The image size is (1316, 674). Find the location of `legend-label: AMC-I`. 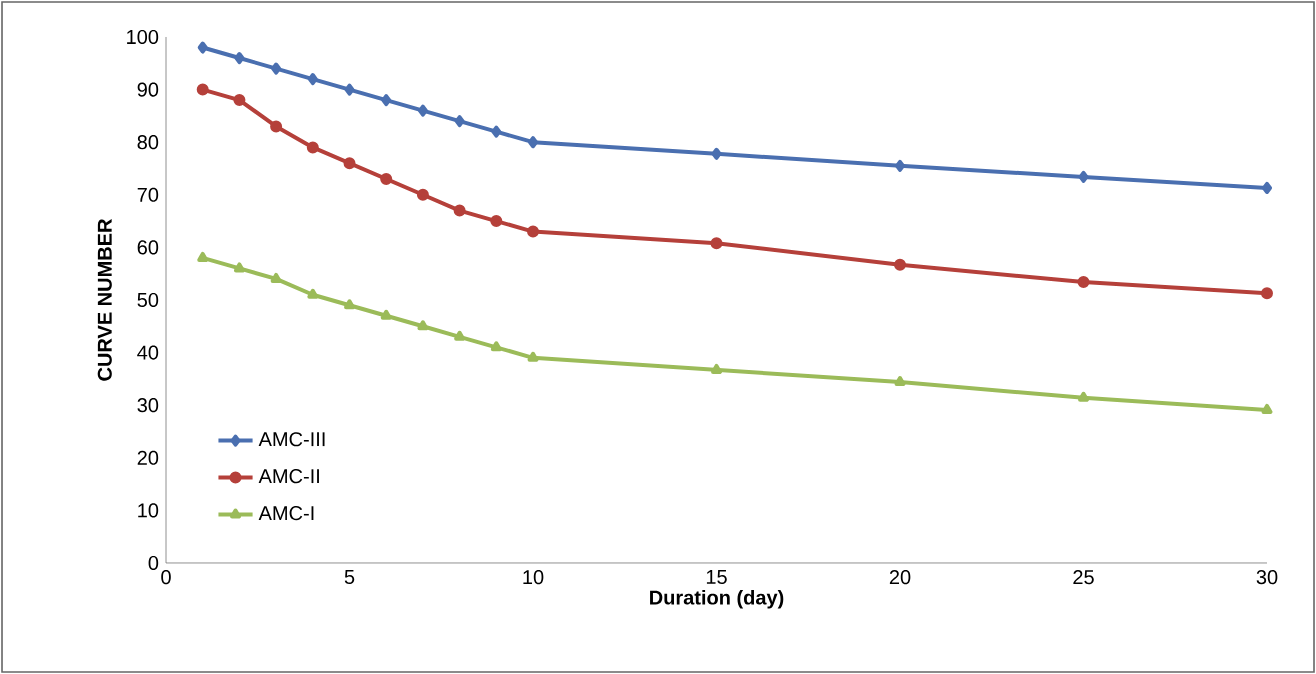

legend-label: AMC-I is located at coordinates (286, 513).